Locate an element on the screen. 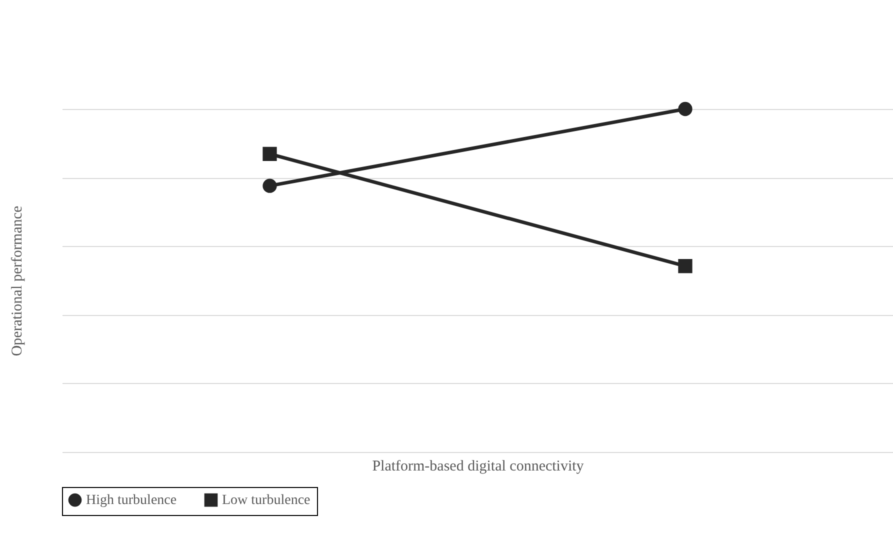 This screenshot has height=560, width=893. x-axis-title: Platform-based digital connectivity is located at coordinates (478, 466).